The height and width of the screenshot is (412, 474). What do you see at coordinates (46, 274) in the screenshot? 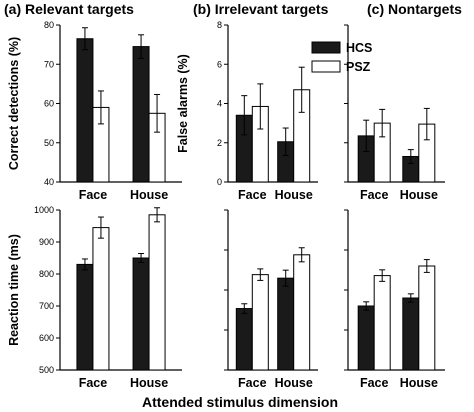
I see `y-tick-label: 800` at bounding box center [46, 274].